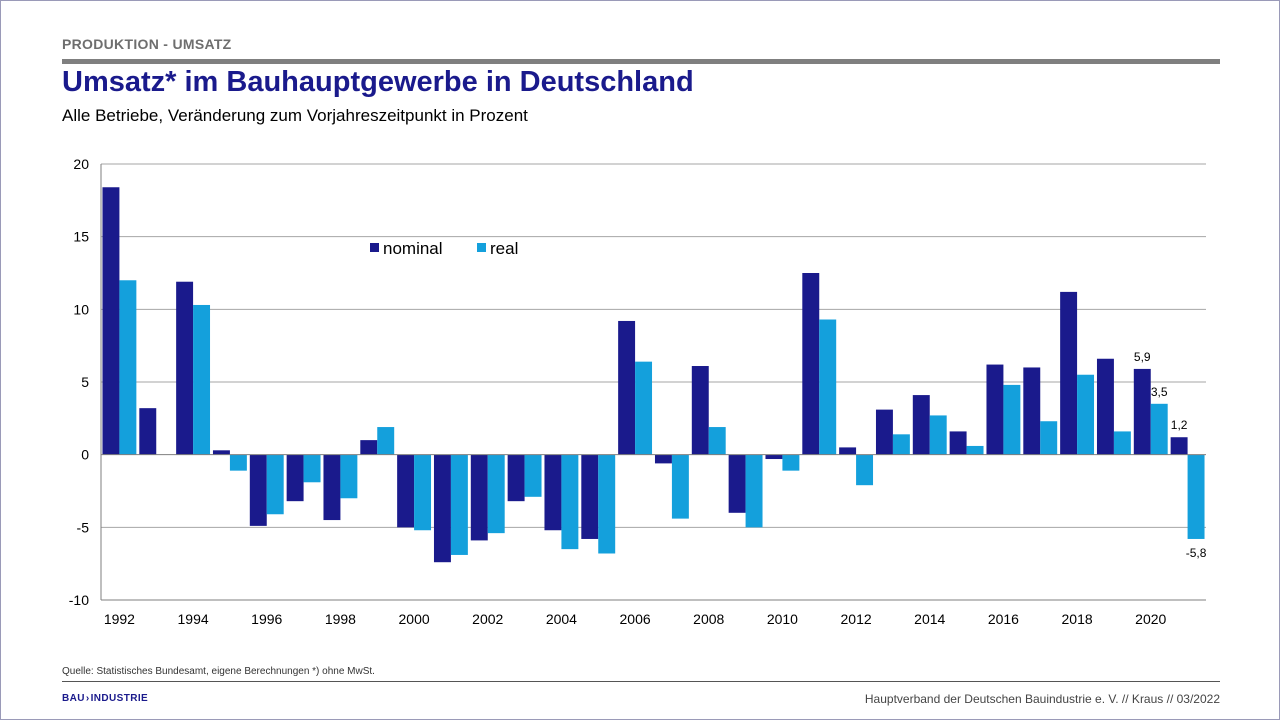 The height and width of the screenshot is (720, 1280). Describe the element at coordinates (1003, 619) in the screenshot. I see `x-tick-label: 2016` at that location.